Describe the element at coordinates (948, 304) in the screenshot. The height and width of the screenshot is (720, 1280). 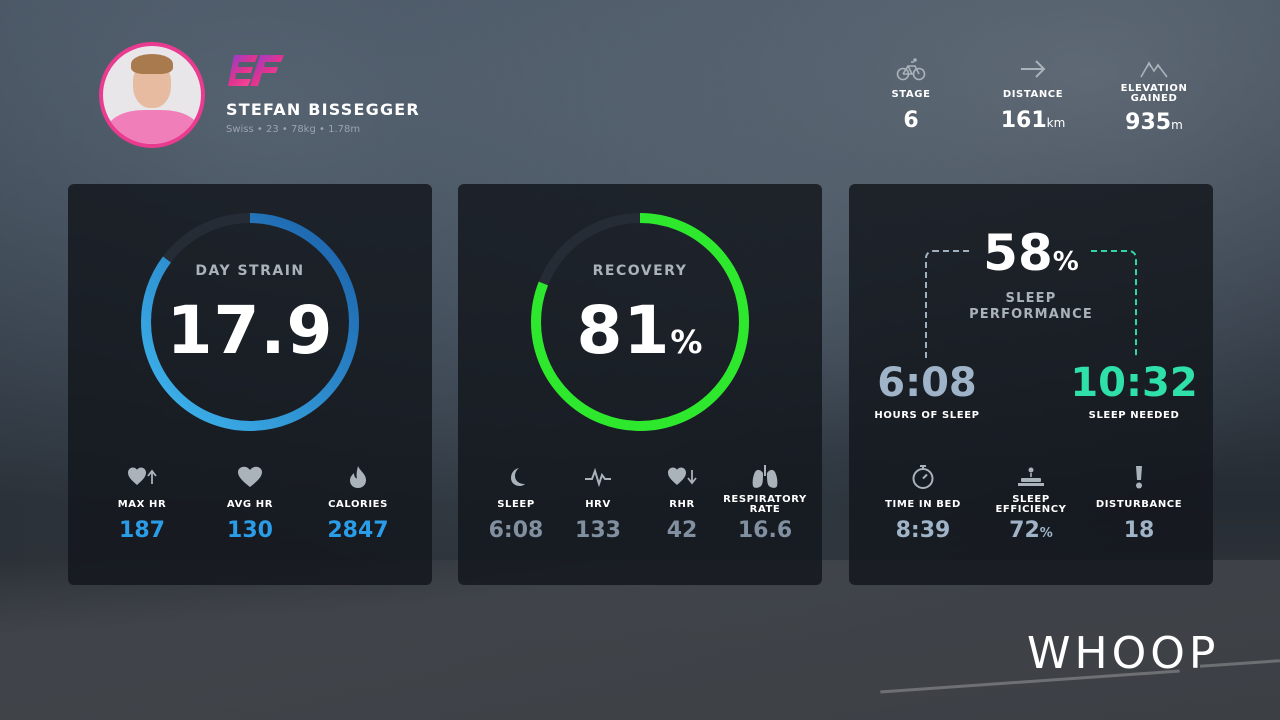
I see `sleep-bracket-left` at that location.